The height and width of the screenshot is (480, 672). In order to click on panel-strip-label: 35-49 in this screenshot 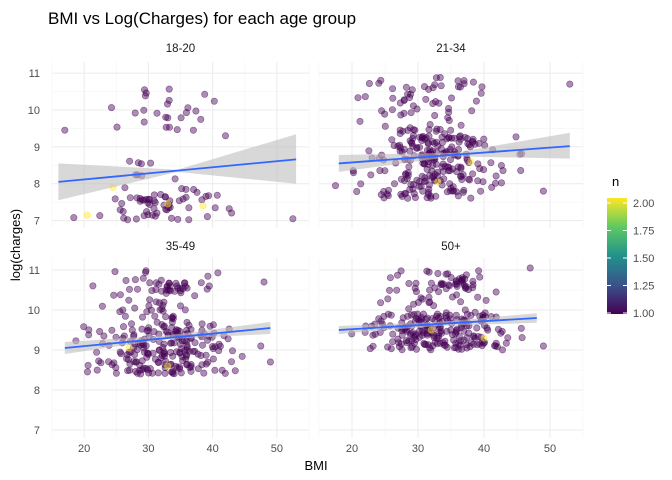, I will do `click(180, 247)`.